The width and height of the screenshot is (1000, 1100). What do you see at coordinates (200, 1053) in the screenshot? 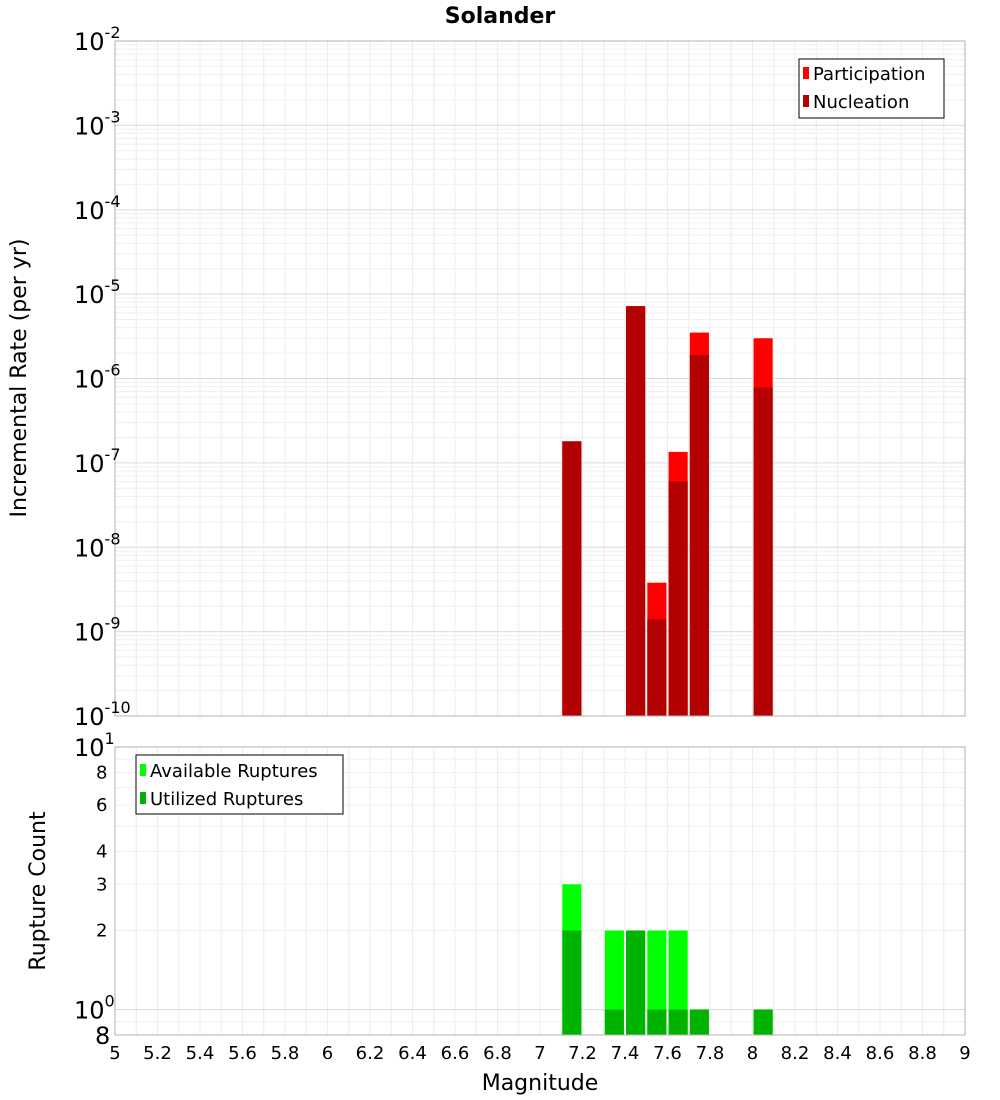
I see `x-tick-label: 5.4` at bounding box center [200, 1053].